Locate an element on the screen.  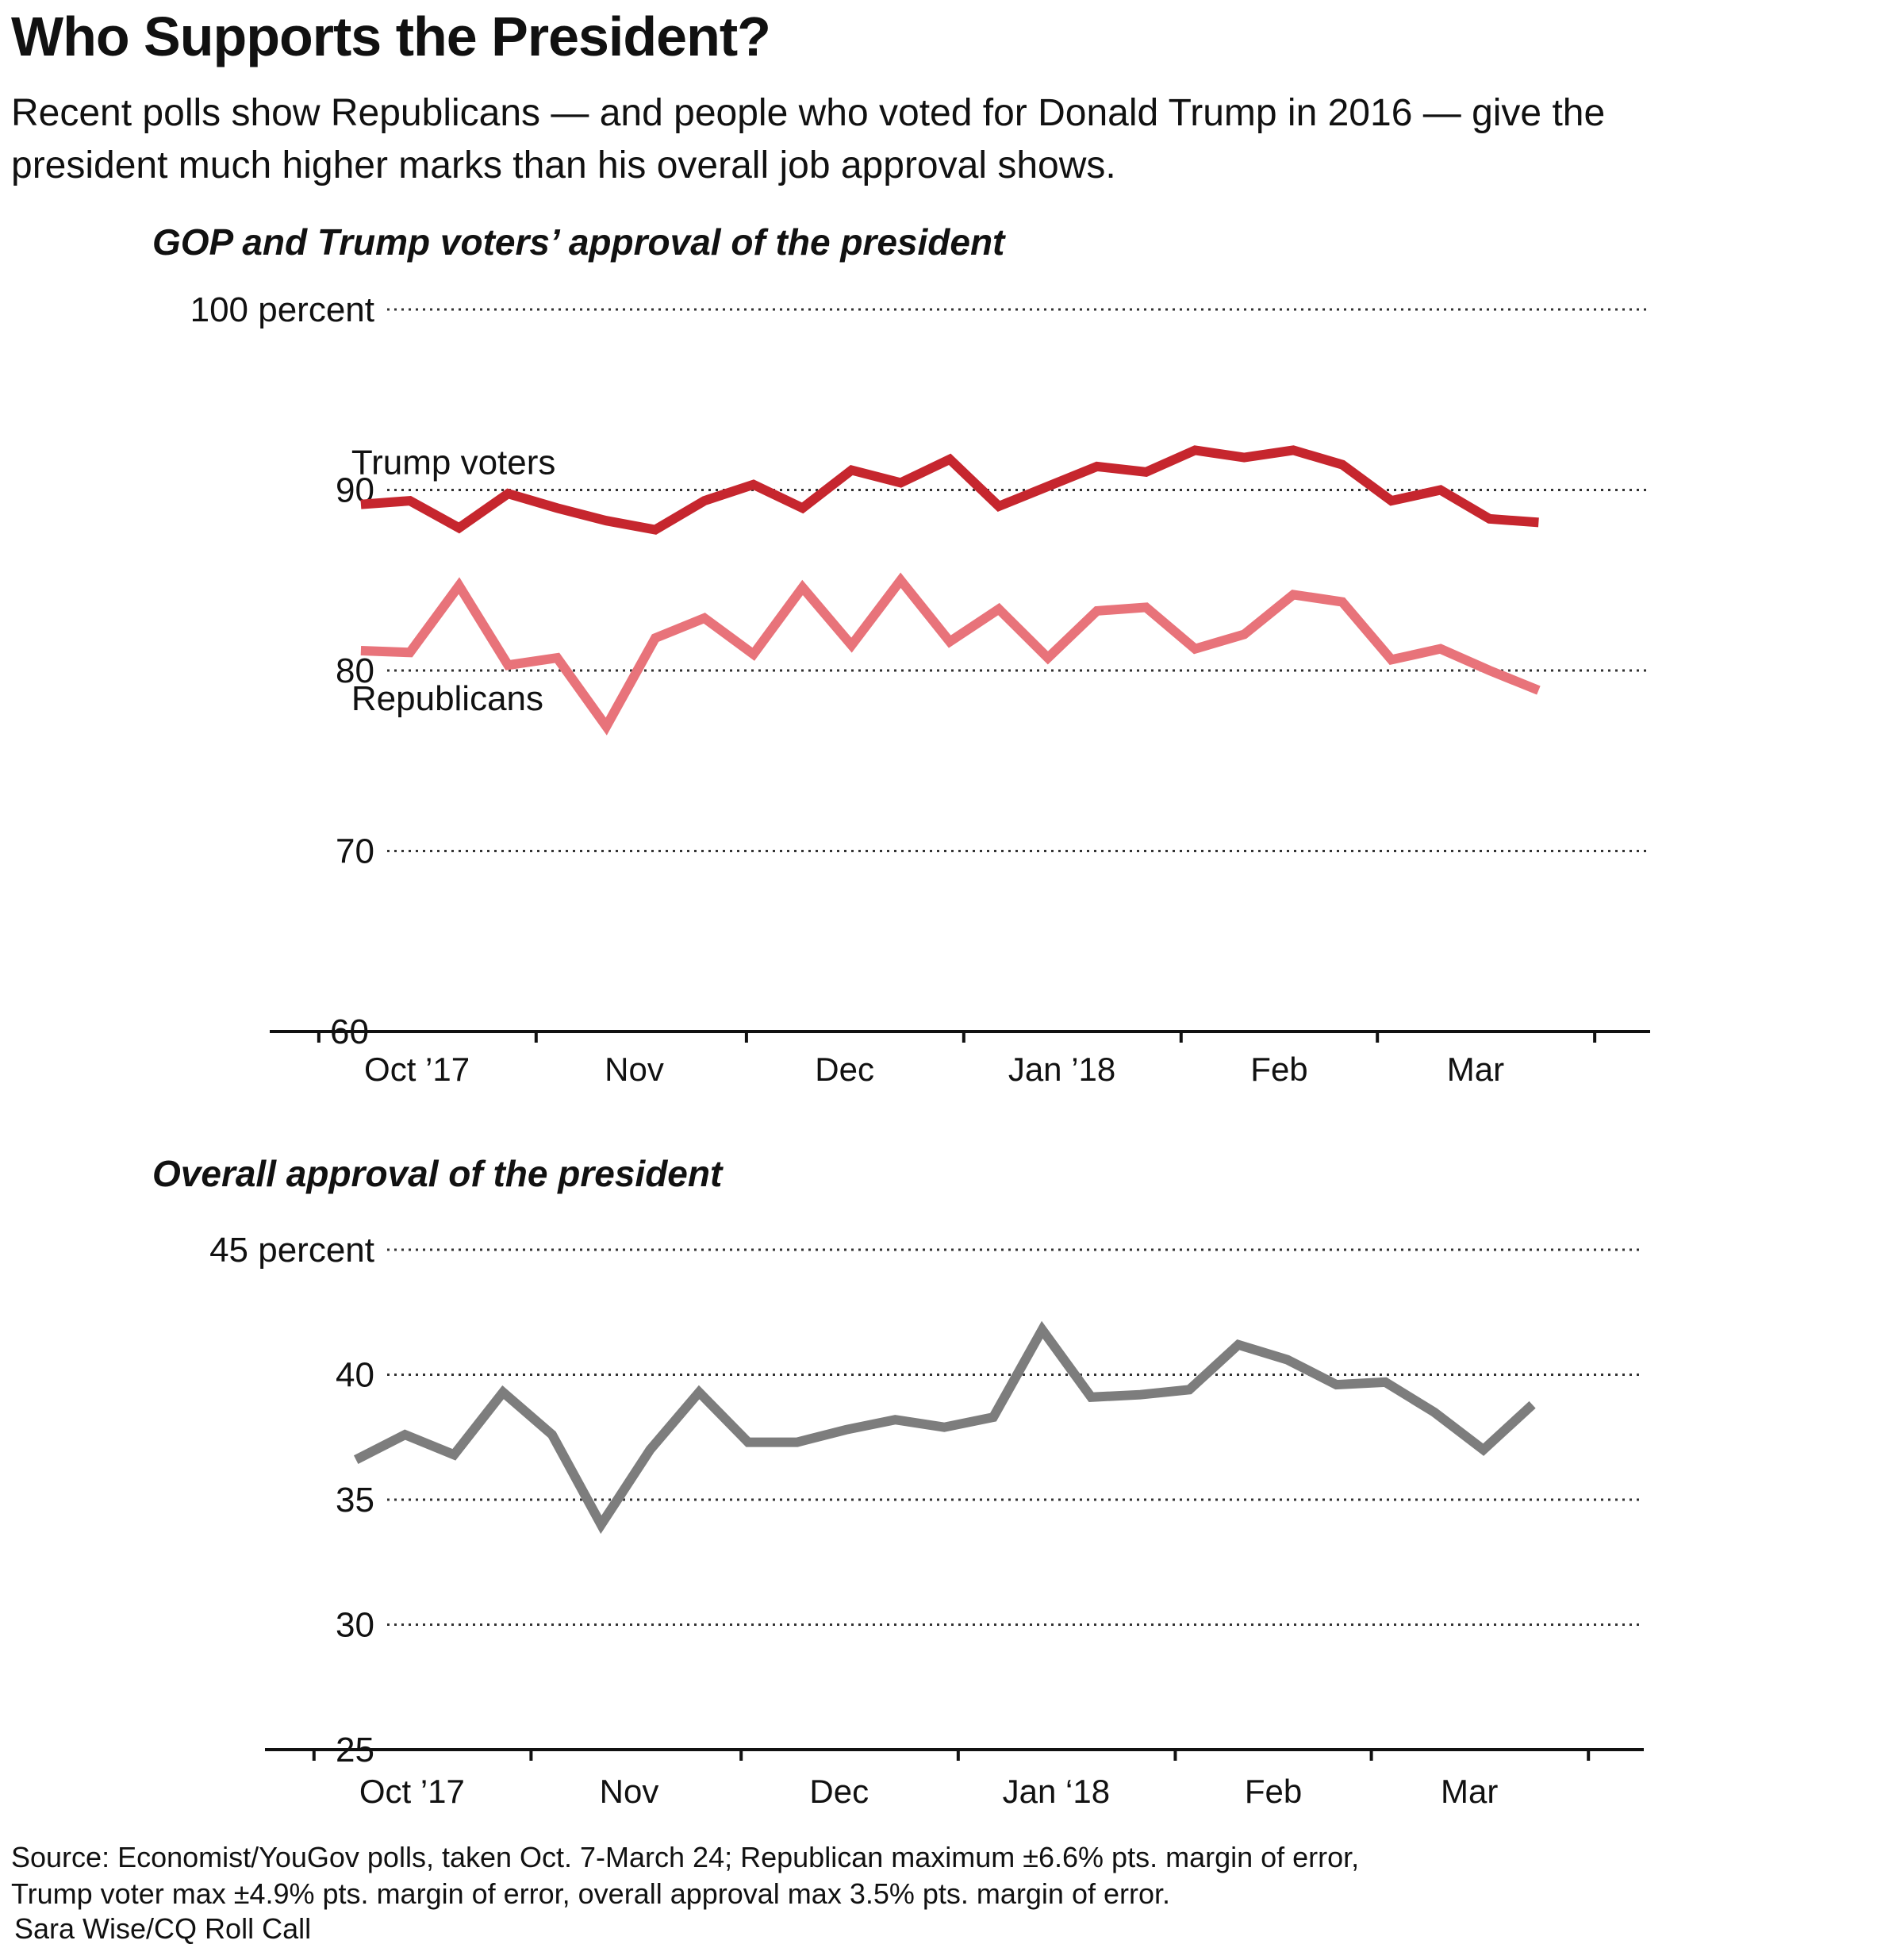
x-tick-label: Nov is located at coordinates (629, 1791).